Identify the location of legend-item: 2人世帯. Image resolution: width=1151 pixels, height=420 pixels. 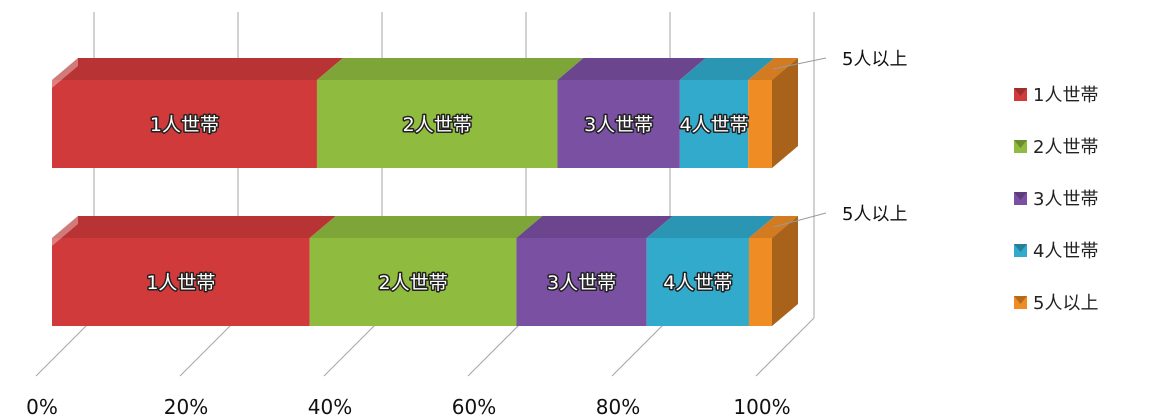
(1056, 147).